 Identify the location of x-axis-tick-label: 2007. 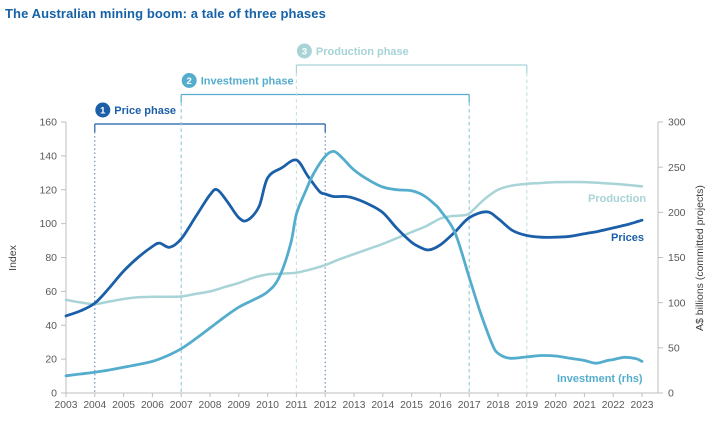
(181, 405).